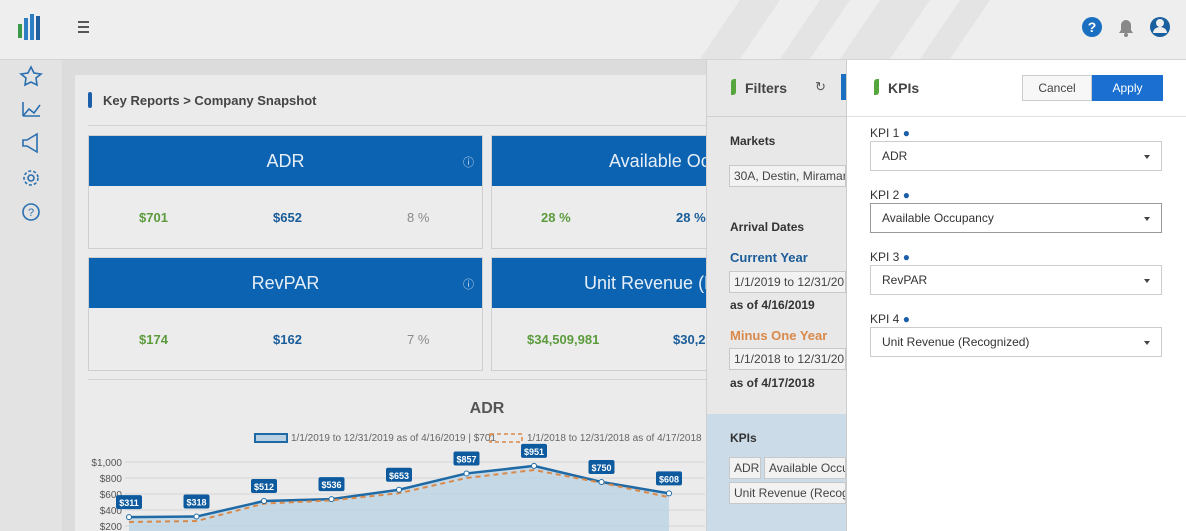 The height and width of the screenshot is (531, 1186). What do you see at coordinates (196, 503) in the screenshot?
I see `value-label: $318` at bounding box center [196, 503].